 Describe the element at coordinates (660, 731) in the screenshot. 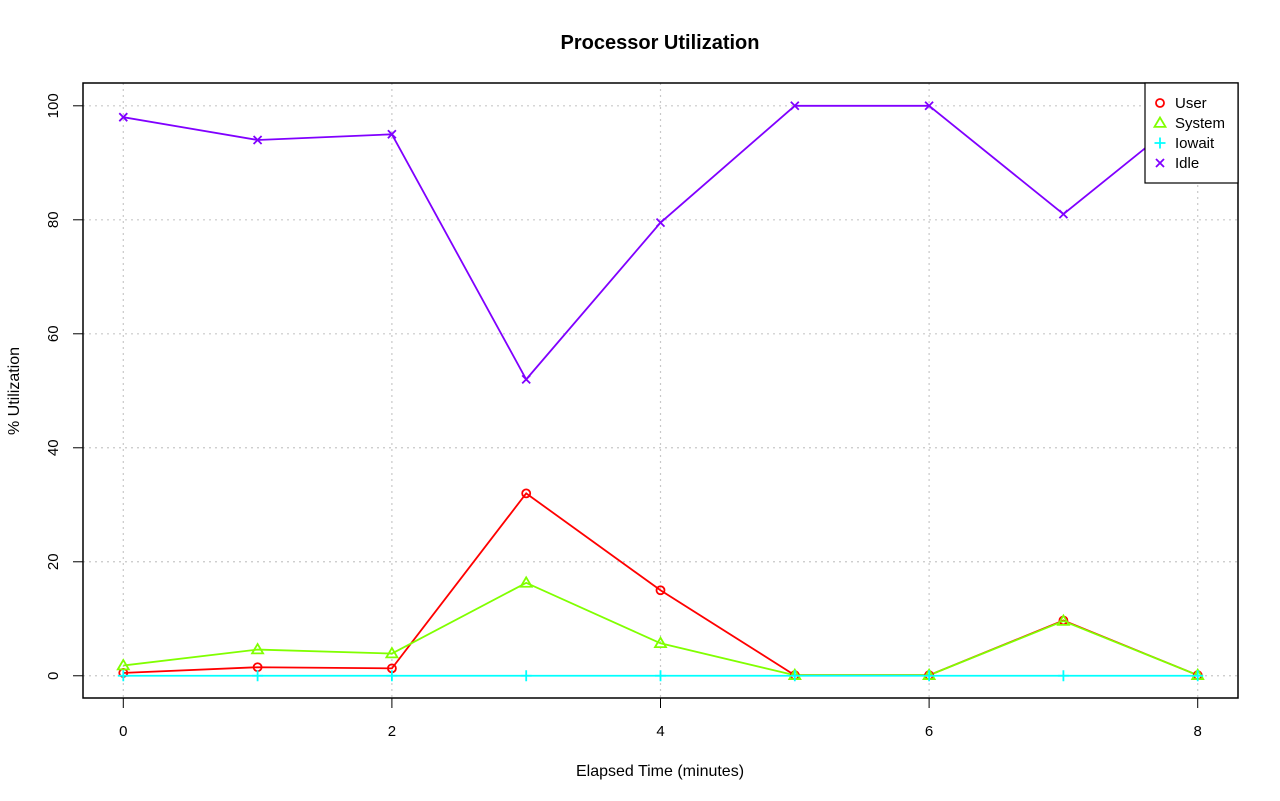

I see `x-tick-label: 4` at that location.